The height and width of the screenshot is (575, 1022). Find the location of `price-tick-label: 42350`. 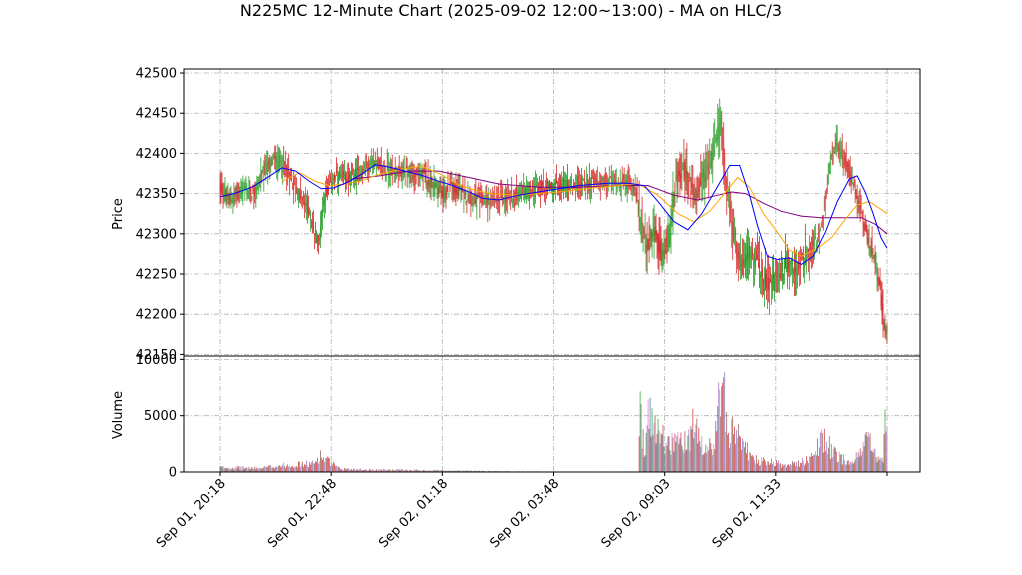

price-tick-label: 42350 is located at coordinates (156, 194).